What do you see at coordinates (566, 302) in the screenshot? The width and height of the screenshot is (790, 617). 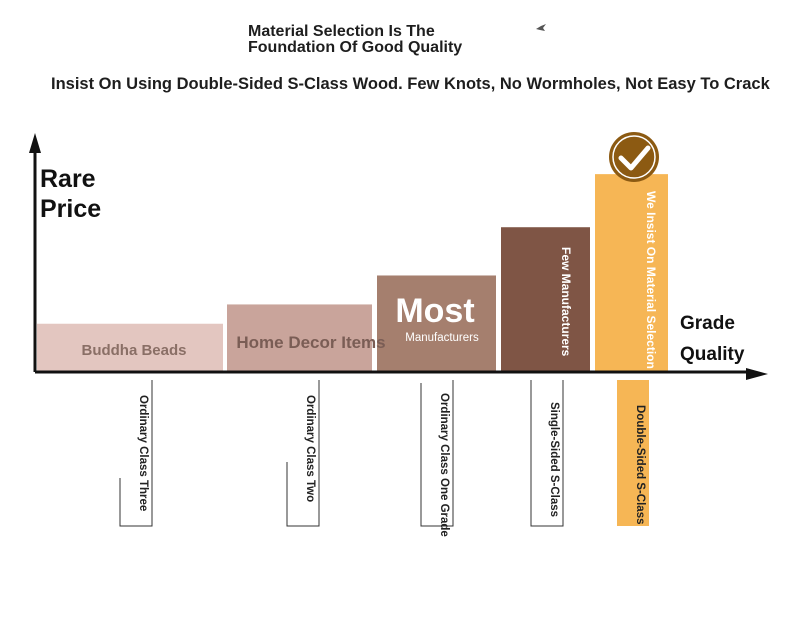 I see `bar-label-4: Few Manufacturers` at bounding box center [566, 302].